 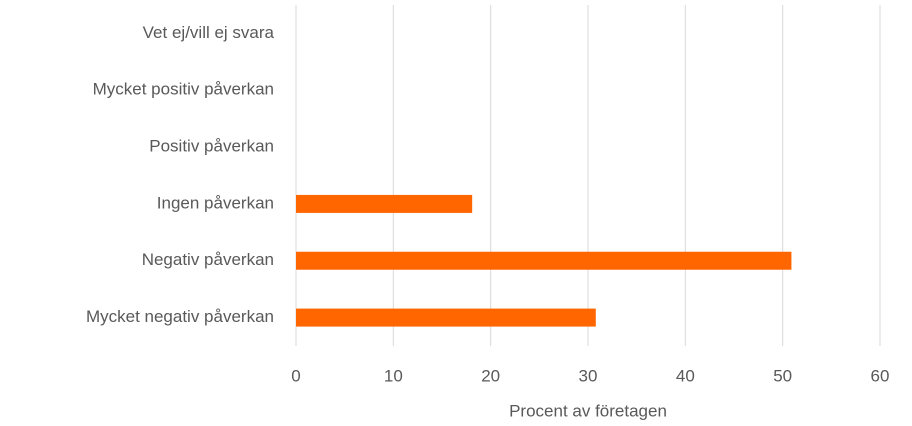 What do you see at coordinates (211, 146) in the screenshot?
I see `y-tick-label: Positiv påverkan` at bounding box center [211, 146].